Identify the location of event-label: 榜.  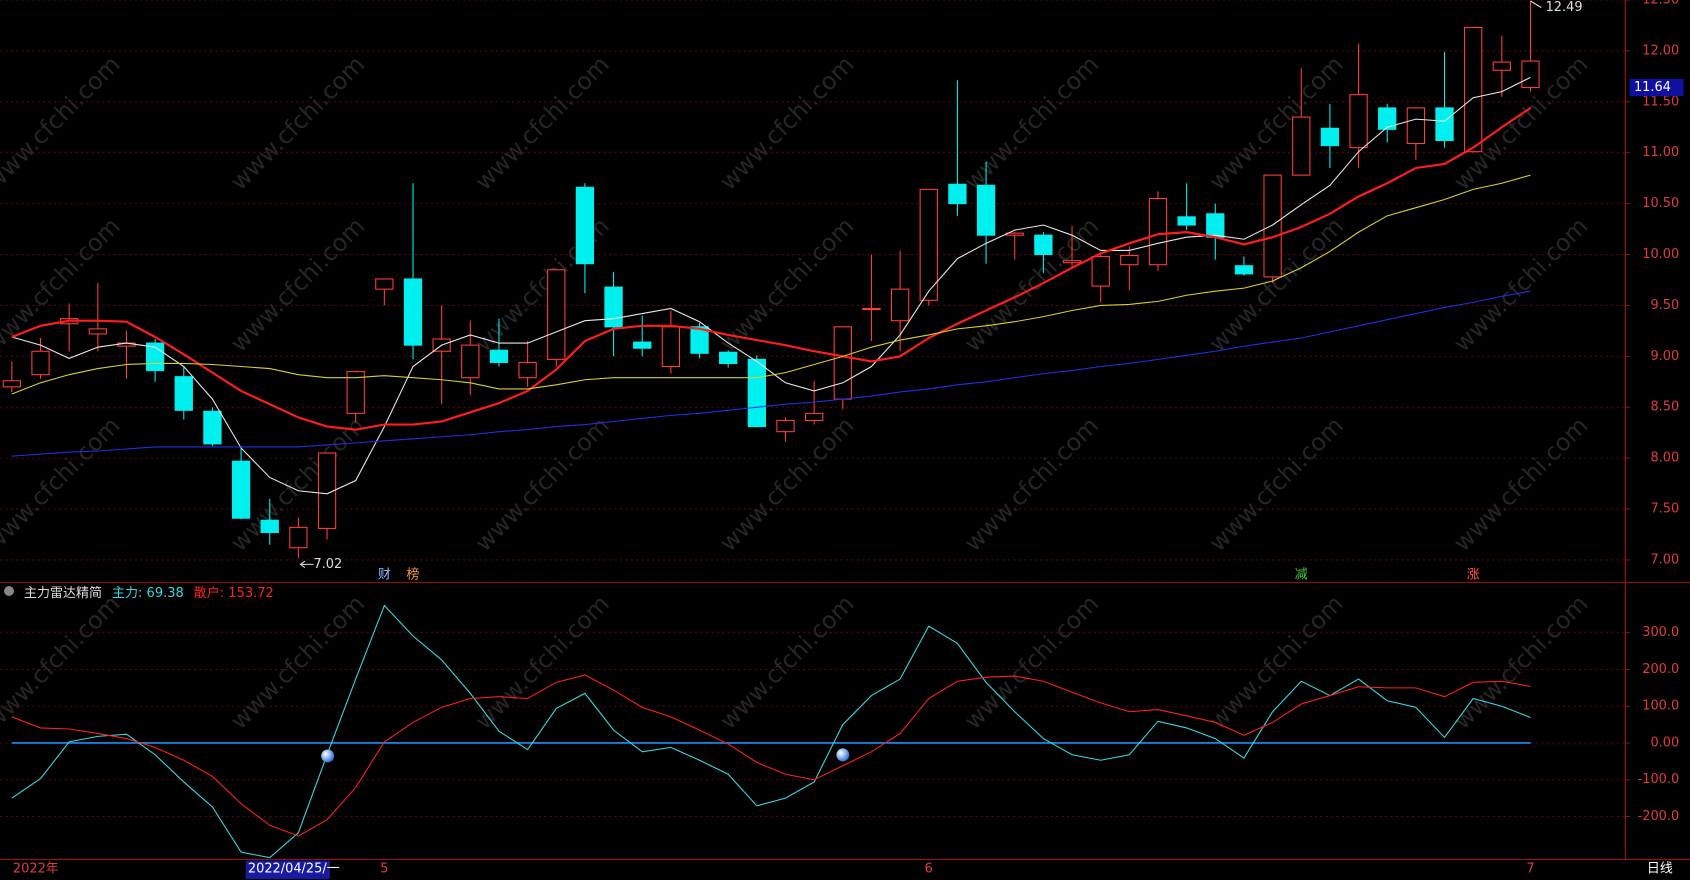
(413, 574).